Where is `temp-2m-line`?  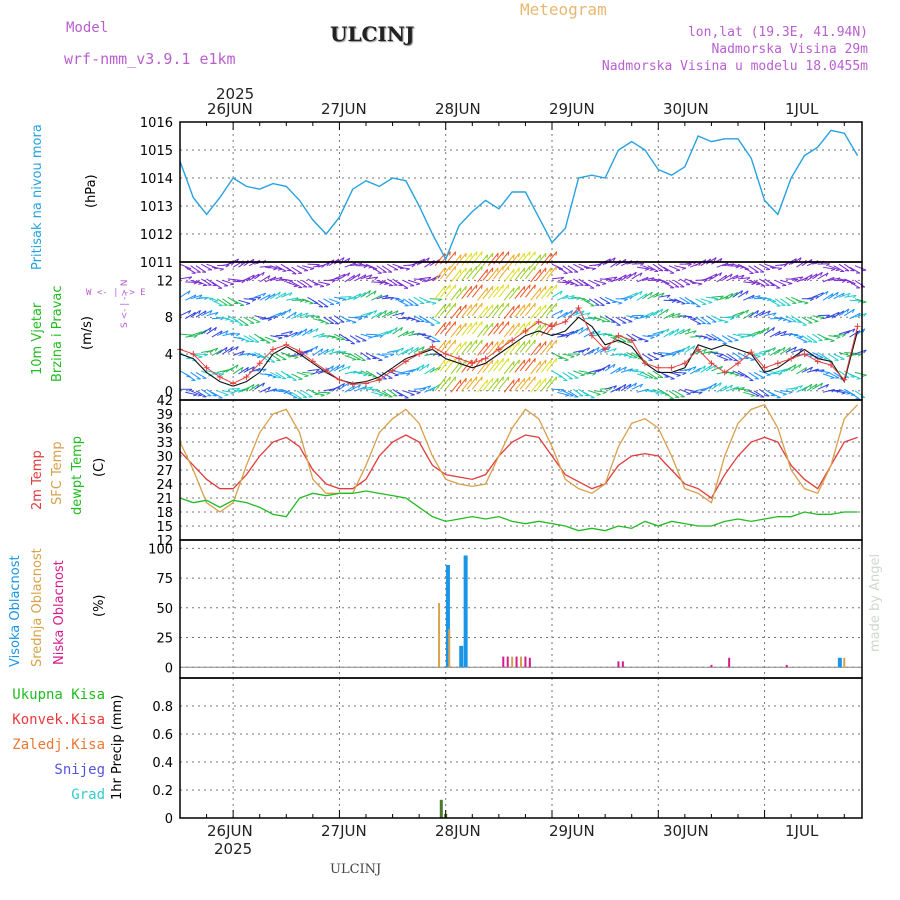 temp-2m-line is located at coordinates (518, 466).